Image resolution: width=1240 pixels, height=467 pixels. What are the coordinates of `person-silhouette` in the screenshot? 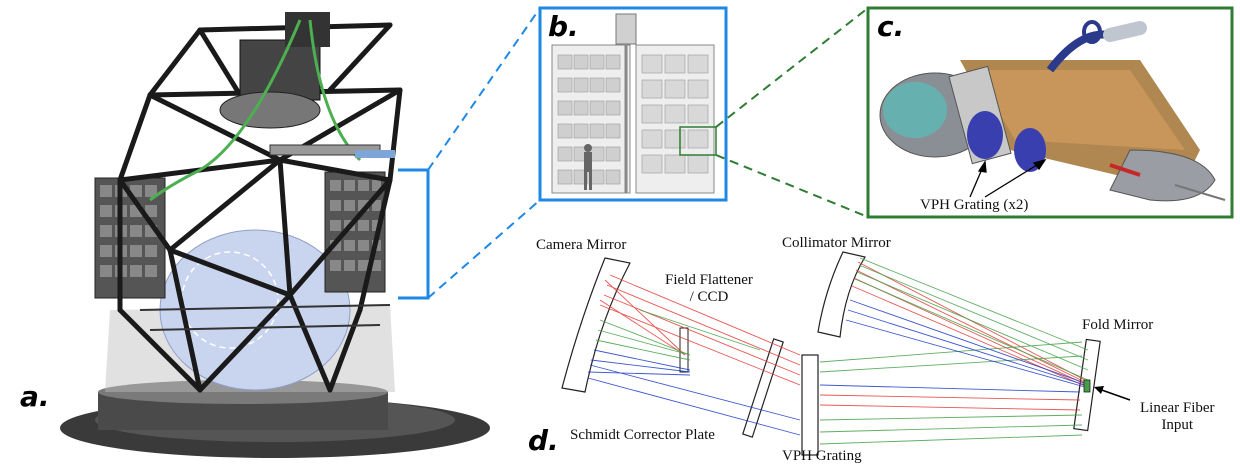 It's located at (588, 167).